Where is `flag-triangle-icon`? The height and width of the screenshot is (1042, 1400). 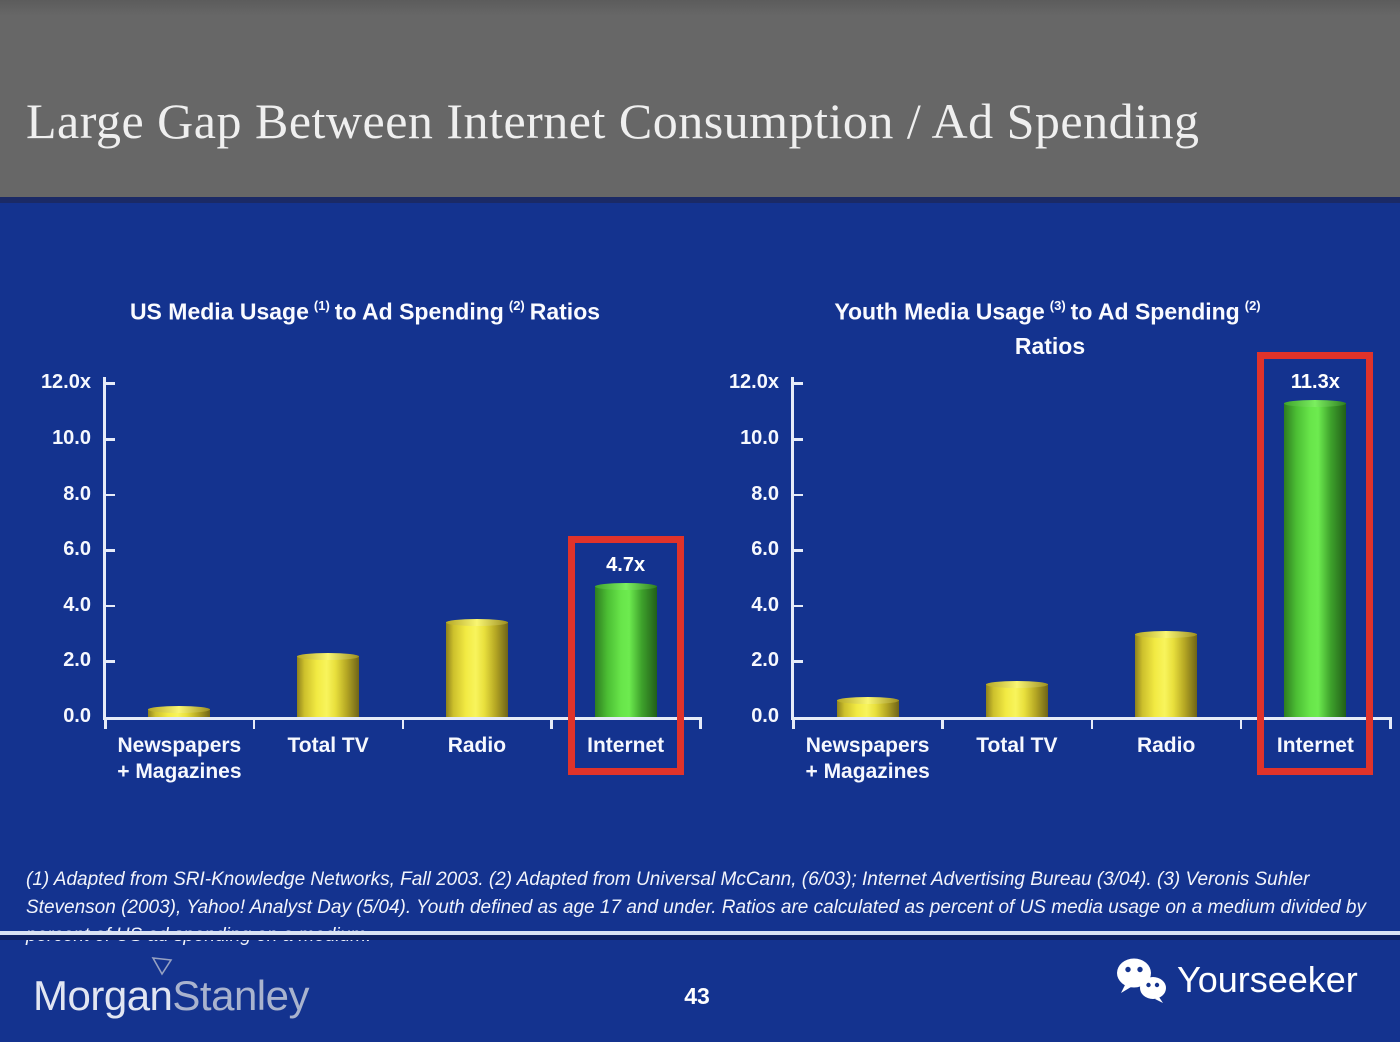 flag-triangle-icon is located at coordinates (162, 966).